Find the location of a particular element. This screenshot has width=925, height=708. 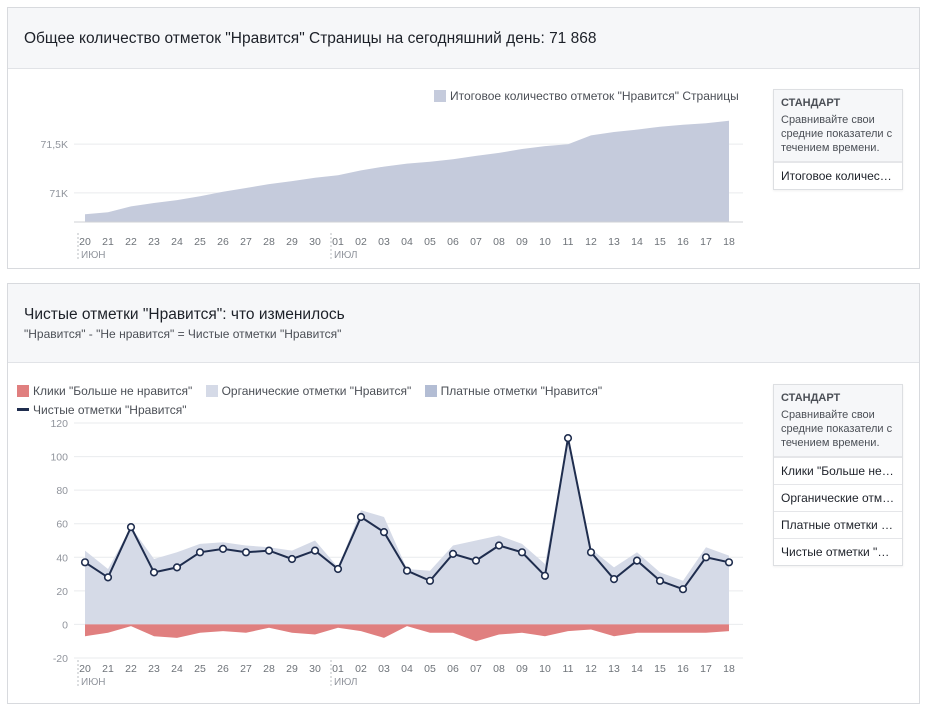

y-tick-label: 120 is located at coordinates (59, 424).